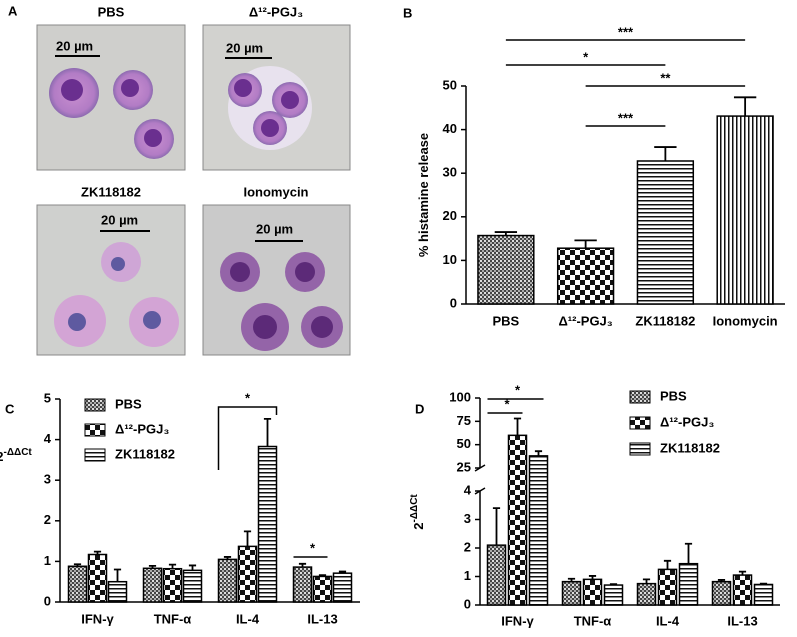 This screenshot has height=637, width=797. Describe the element at coordinates (745, 320) in the screenshot. I see `x-tick-label: Ionomycin` at that location.